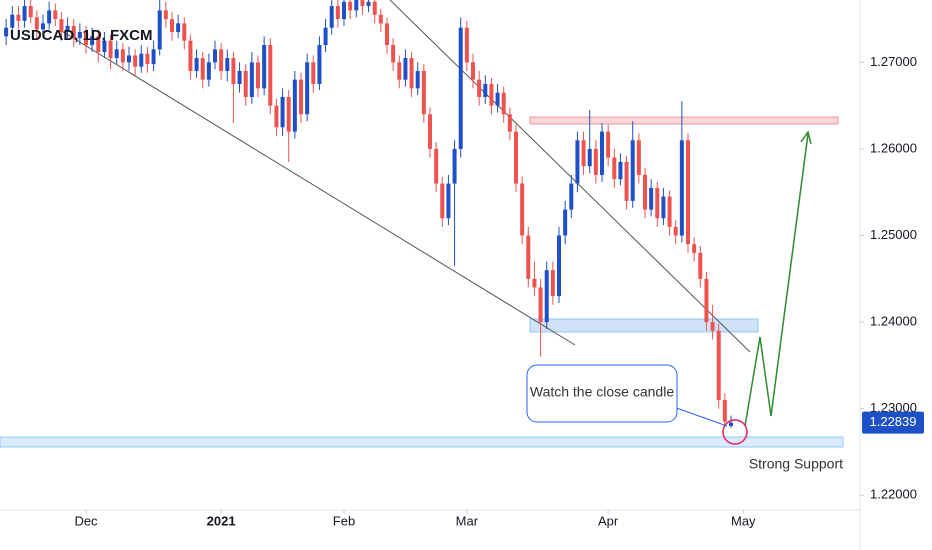  I want to click on callout-text: Watch the close candle, so click(602, 392).